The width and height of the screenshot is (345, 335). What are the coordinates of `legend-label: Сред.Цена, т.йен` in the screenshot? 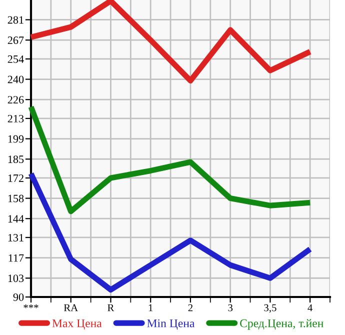 It's located at (282, 324).